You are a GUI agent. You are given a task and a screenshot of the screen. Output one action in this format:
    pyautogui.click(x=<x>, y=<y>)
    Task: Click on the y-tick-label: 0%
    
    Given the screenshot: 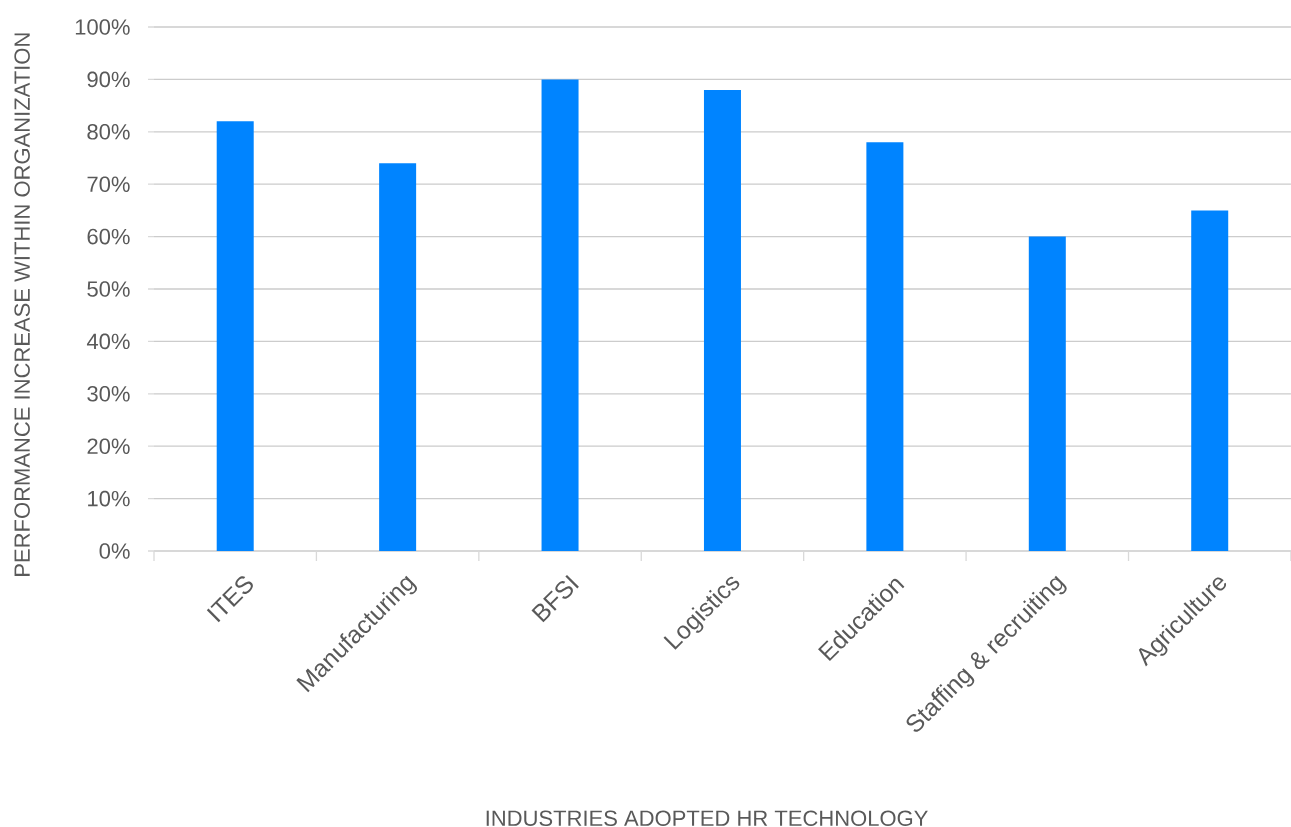 What is the action you would take?
    pyautogui.click(x=114, y=551)
    